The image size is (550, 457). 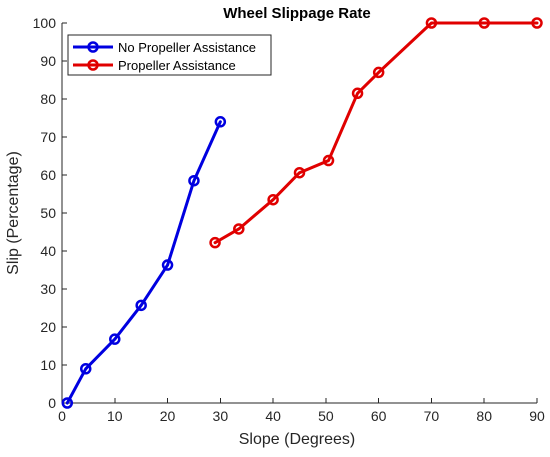 What do you see at coordinates (221, 416) in the screenshot?
I see `x-tick-label: 30` at bounding box center [221, 416].